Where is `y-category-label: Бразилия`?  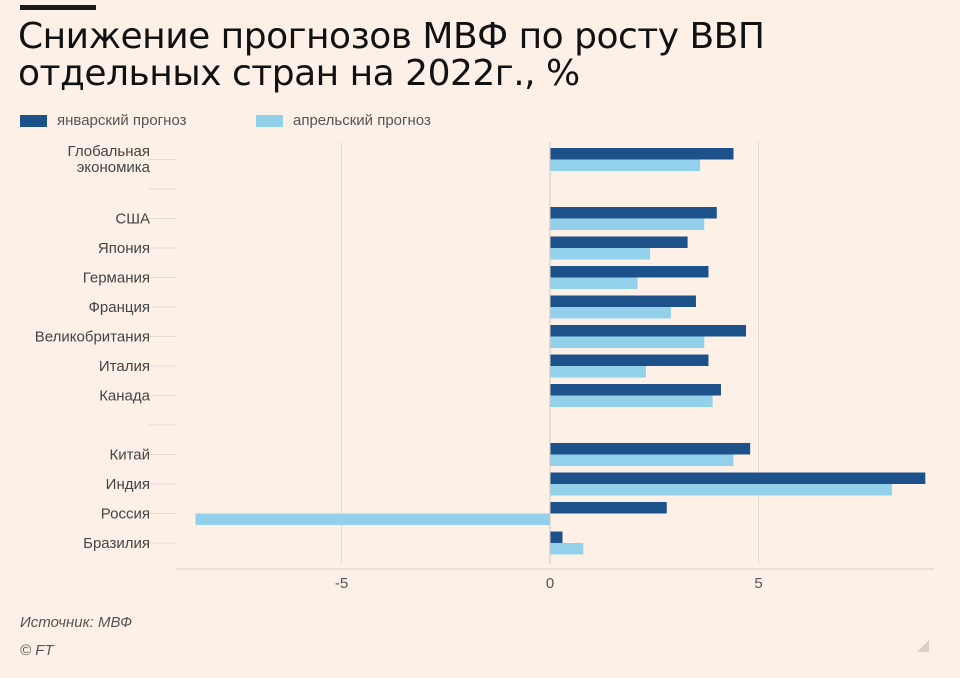 y-category-label: Бразилия is located at coordinates (116, 543).